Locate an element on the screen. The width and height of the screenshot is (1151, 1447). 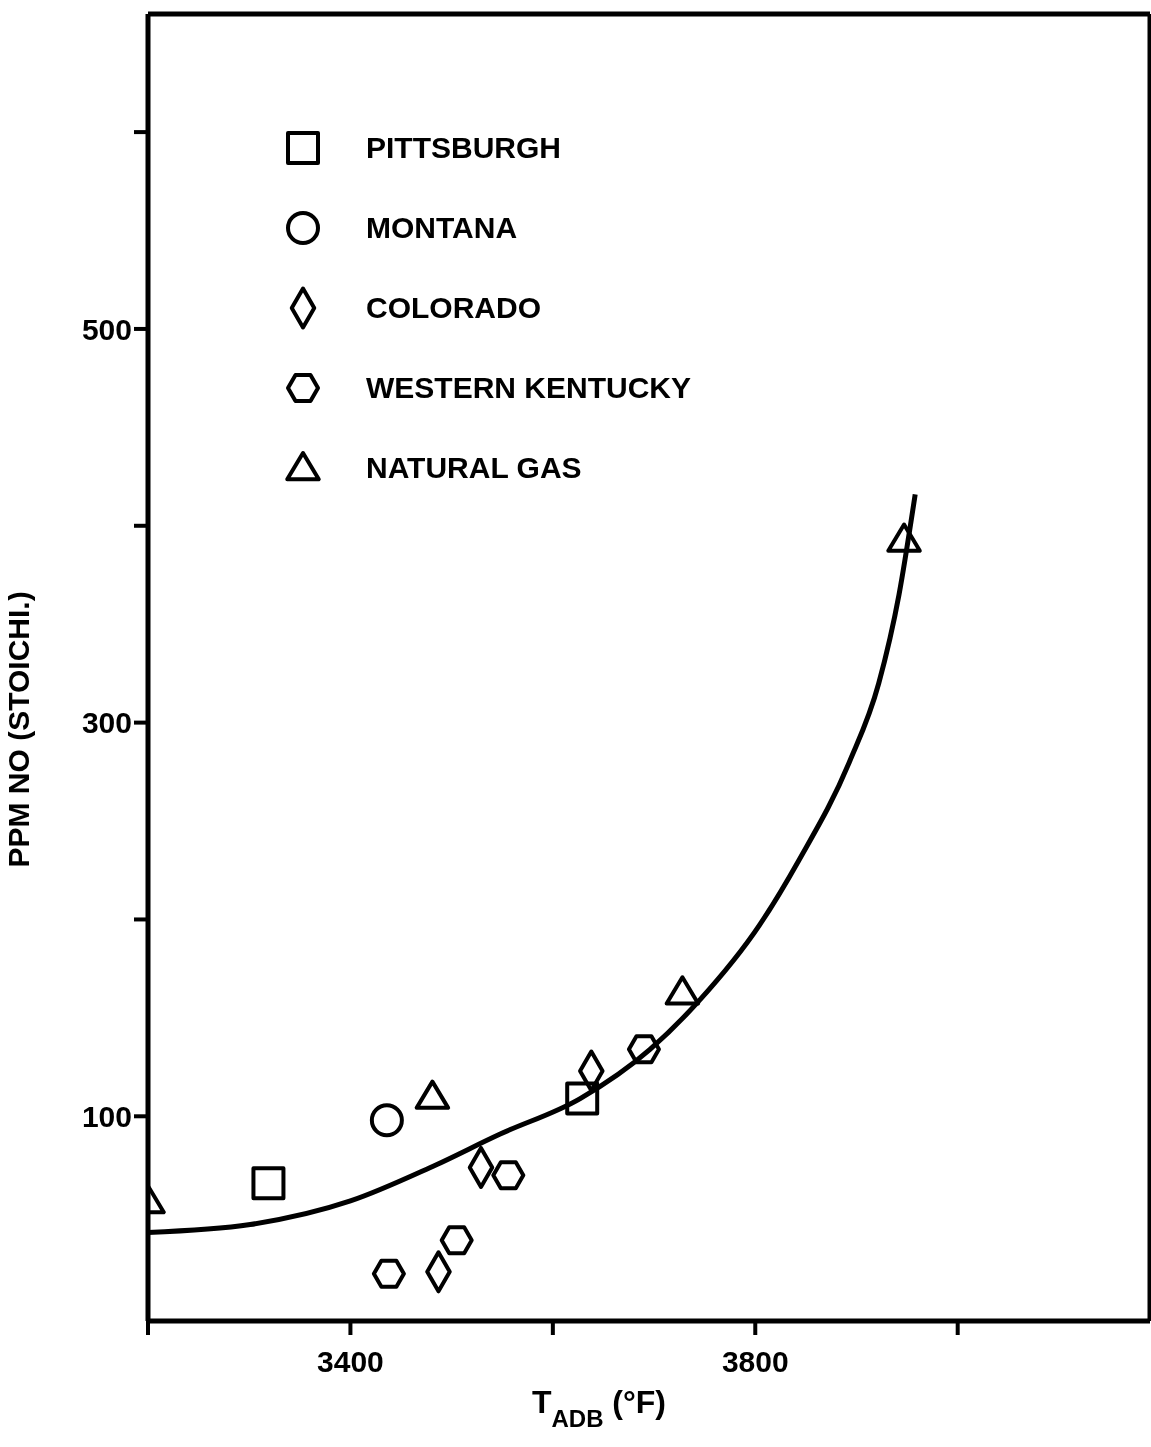
legend-label: PITTSBURGH is located at coordinates (463, 148).